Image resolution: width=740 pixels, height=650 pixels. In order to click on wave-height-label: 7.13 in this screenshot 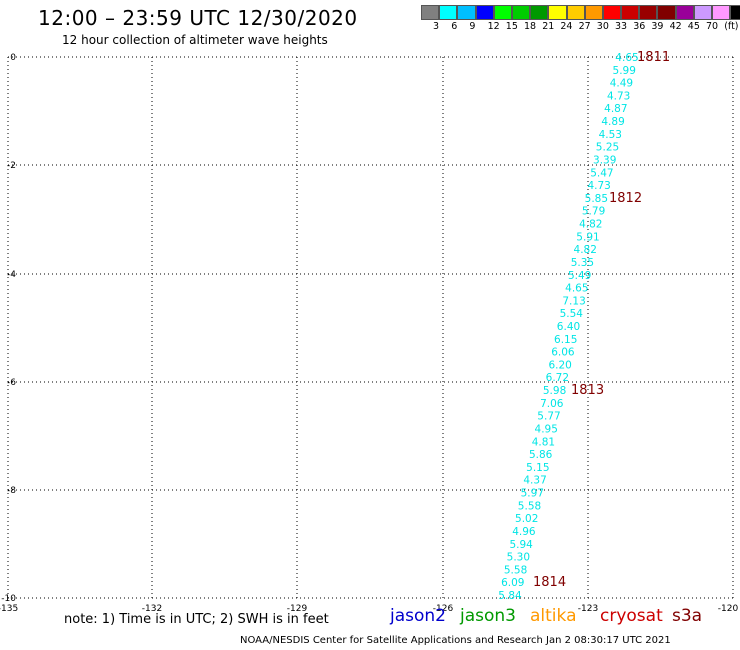, I will do `click(573, 301)`.